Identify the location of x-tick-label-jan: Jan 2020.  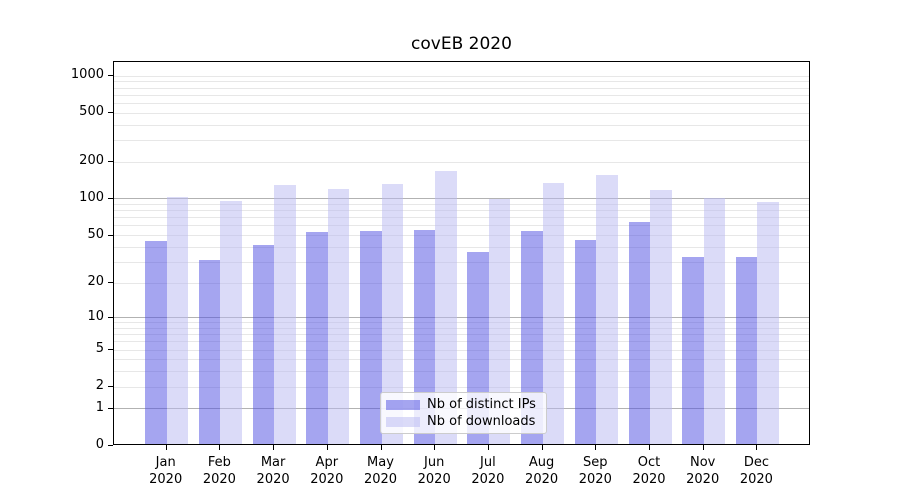
(166, 471).